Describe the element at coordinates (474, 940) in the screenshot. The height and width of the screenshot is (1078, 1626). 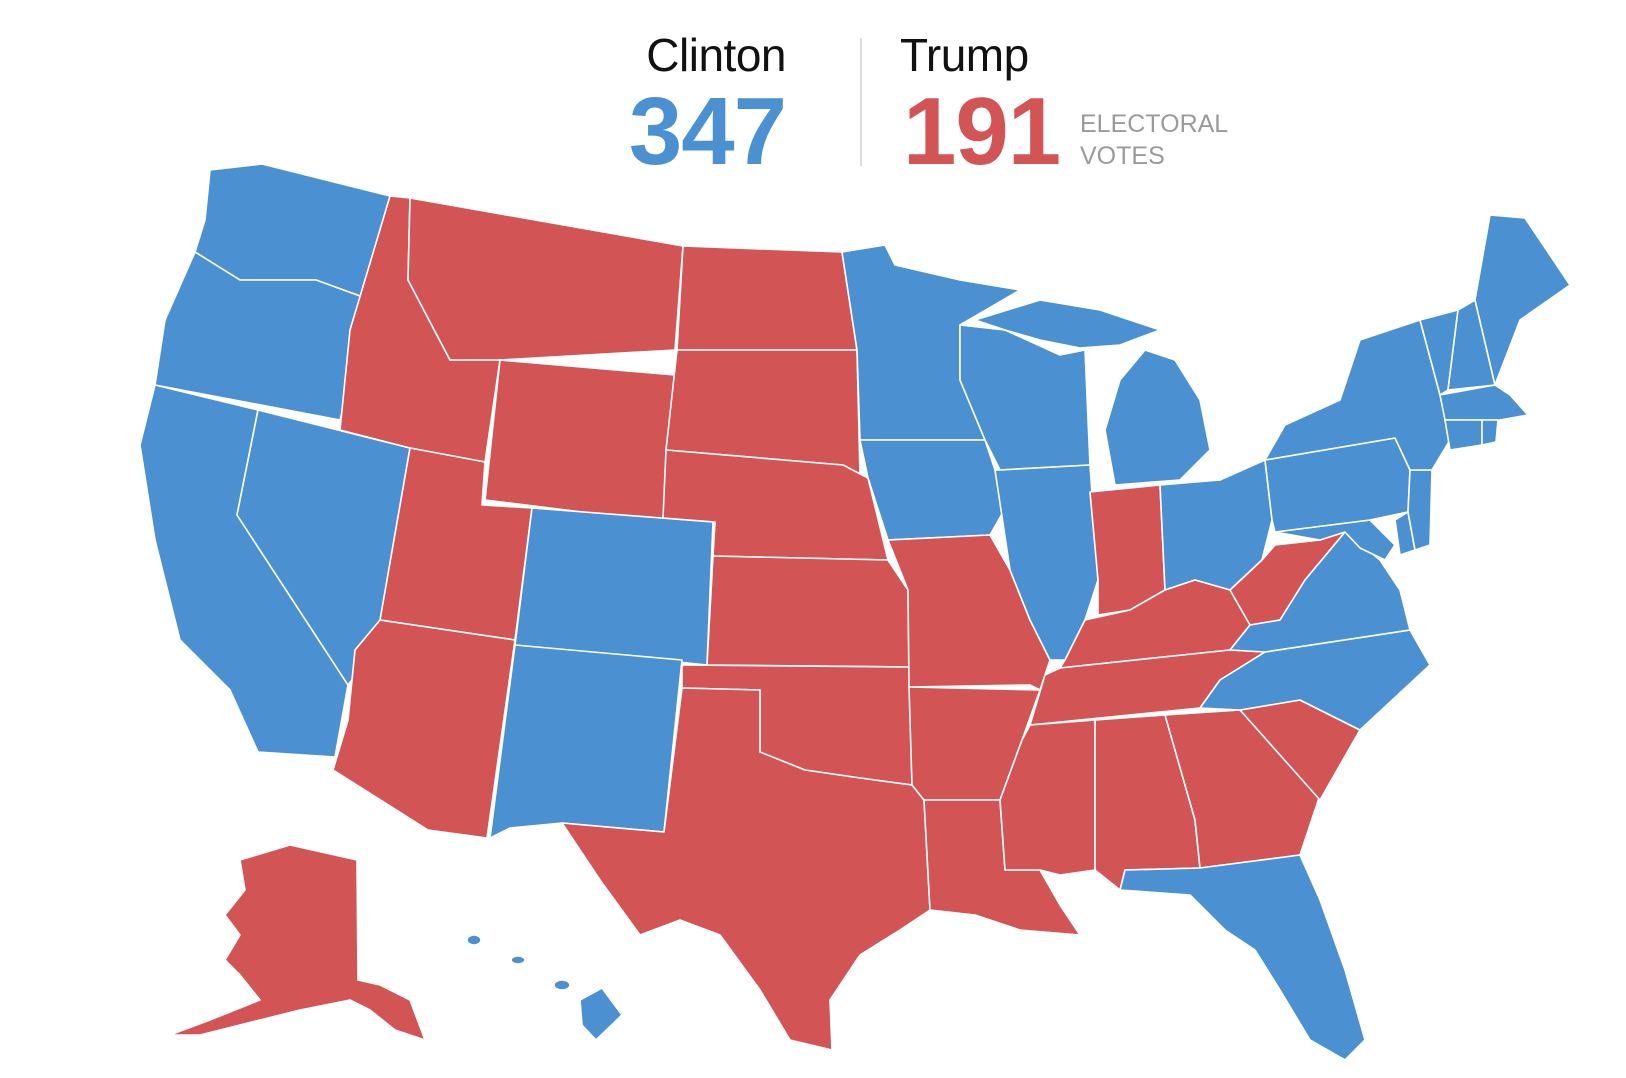
I see `state-HI-kauai` at that location.